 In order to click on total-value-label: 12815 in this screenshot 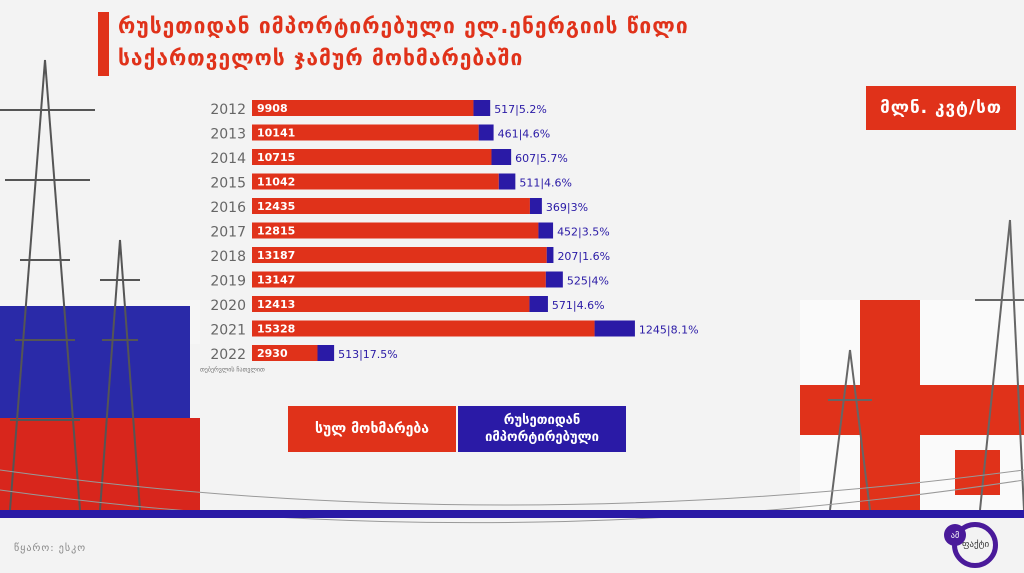, I will do `click(276, 231)`.